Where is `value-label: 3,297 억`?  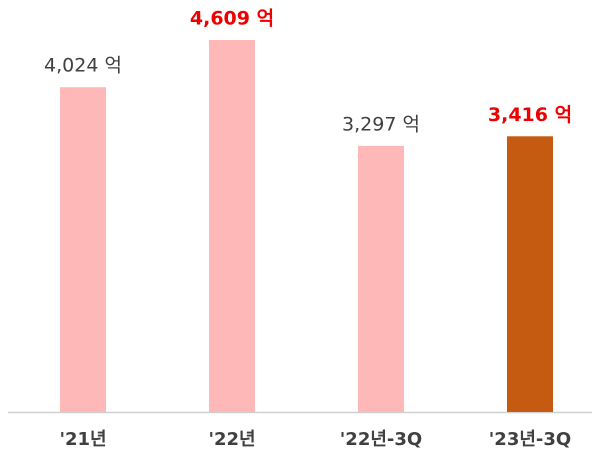
value-label: 3,297 억 is located at coordinates (381, 124).